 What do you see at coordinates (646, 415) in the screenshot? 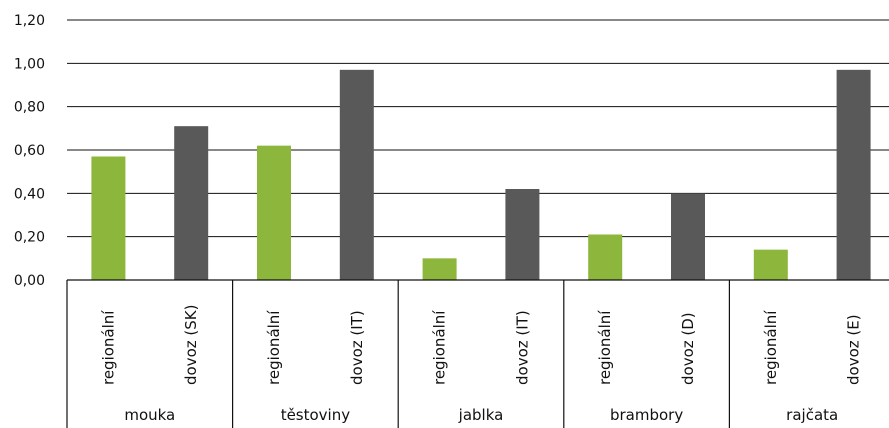
I see `group-label: brambory` at bounding box center [646, 415].